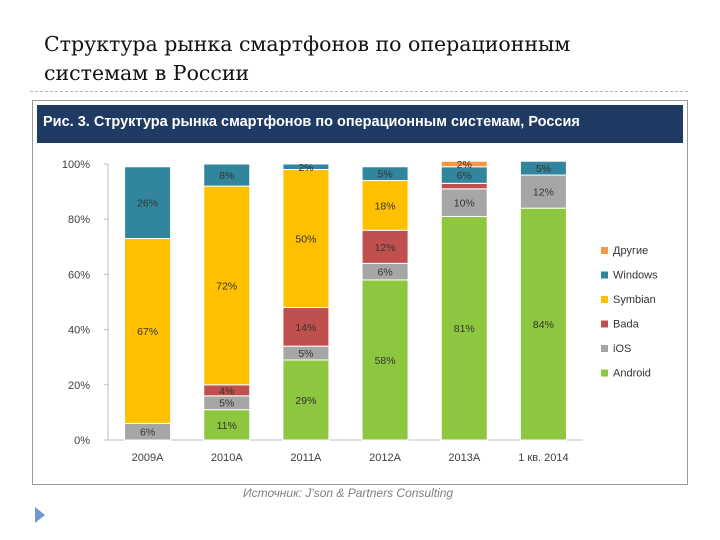 The image size is (720, 540). I want to click on data-label: 11%, so click(227, 426).